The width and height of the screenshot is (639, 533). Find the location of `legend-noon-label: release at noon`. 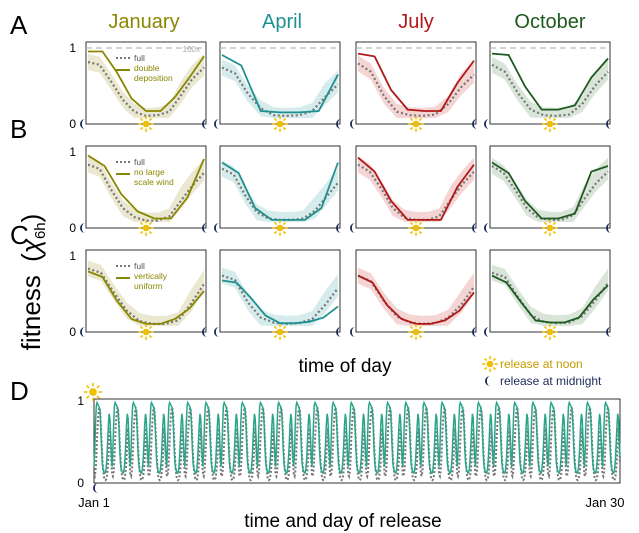

legend-noon-label: release at noon is located at coordinates (541, 364).